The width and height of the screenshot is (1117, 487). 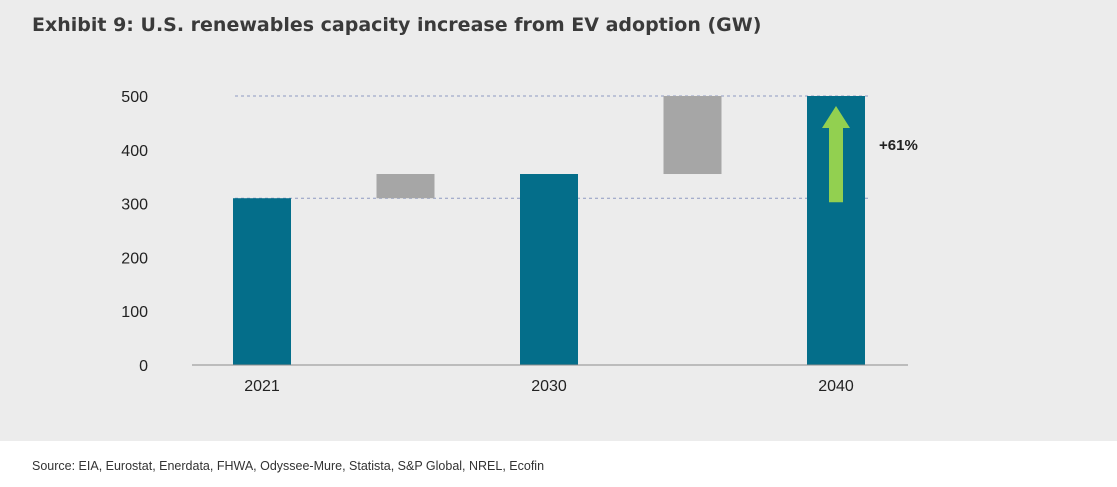 What do you see at coordinates (836, 386) in the screenshot?
I see `x-tick-label: 2040` at bounding box center [836, 386].